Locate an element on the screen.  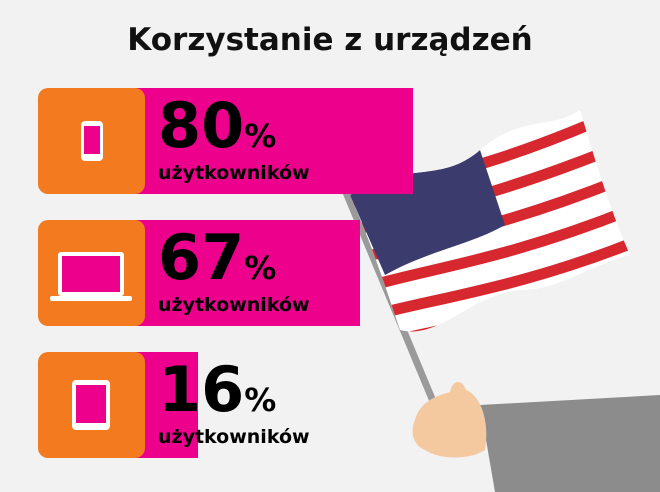
number: 80 is located at coordinates (201, 125).